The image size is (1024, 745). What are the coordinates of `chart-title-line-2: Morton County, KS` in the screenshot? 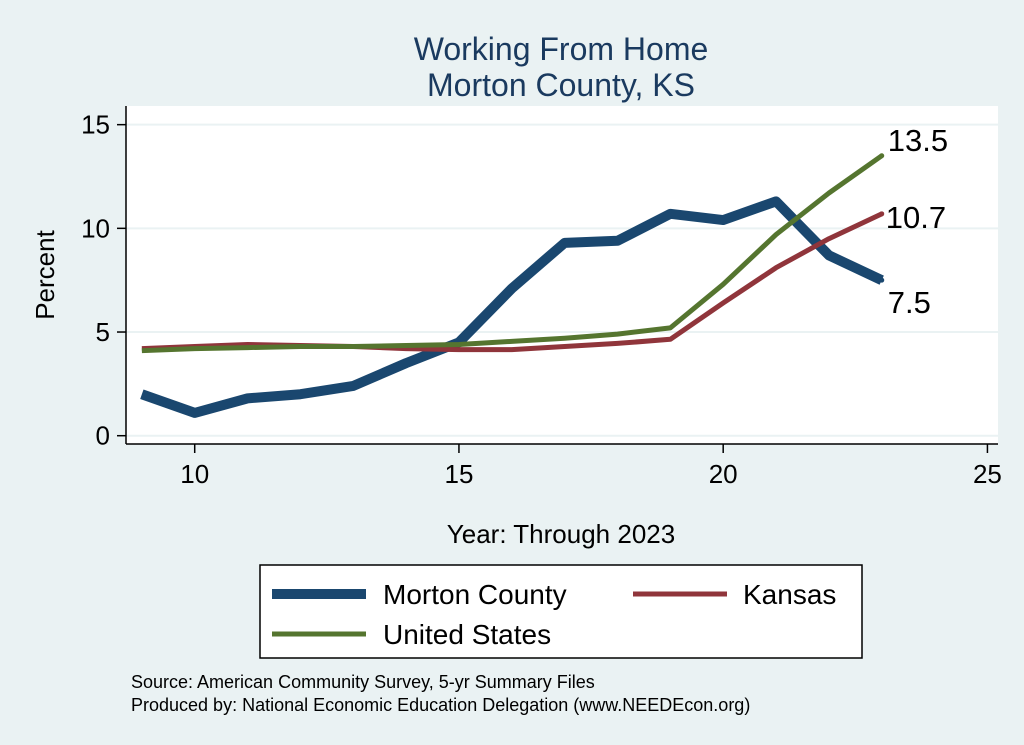 It's located at (561, 85).